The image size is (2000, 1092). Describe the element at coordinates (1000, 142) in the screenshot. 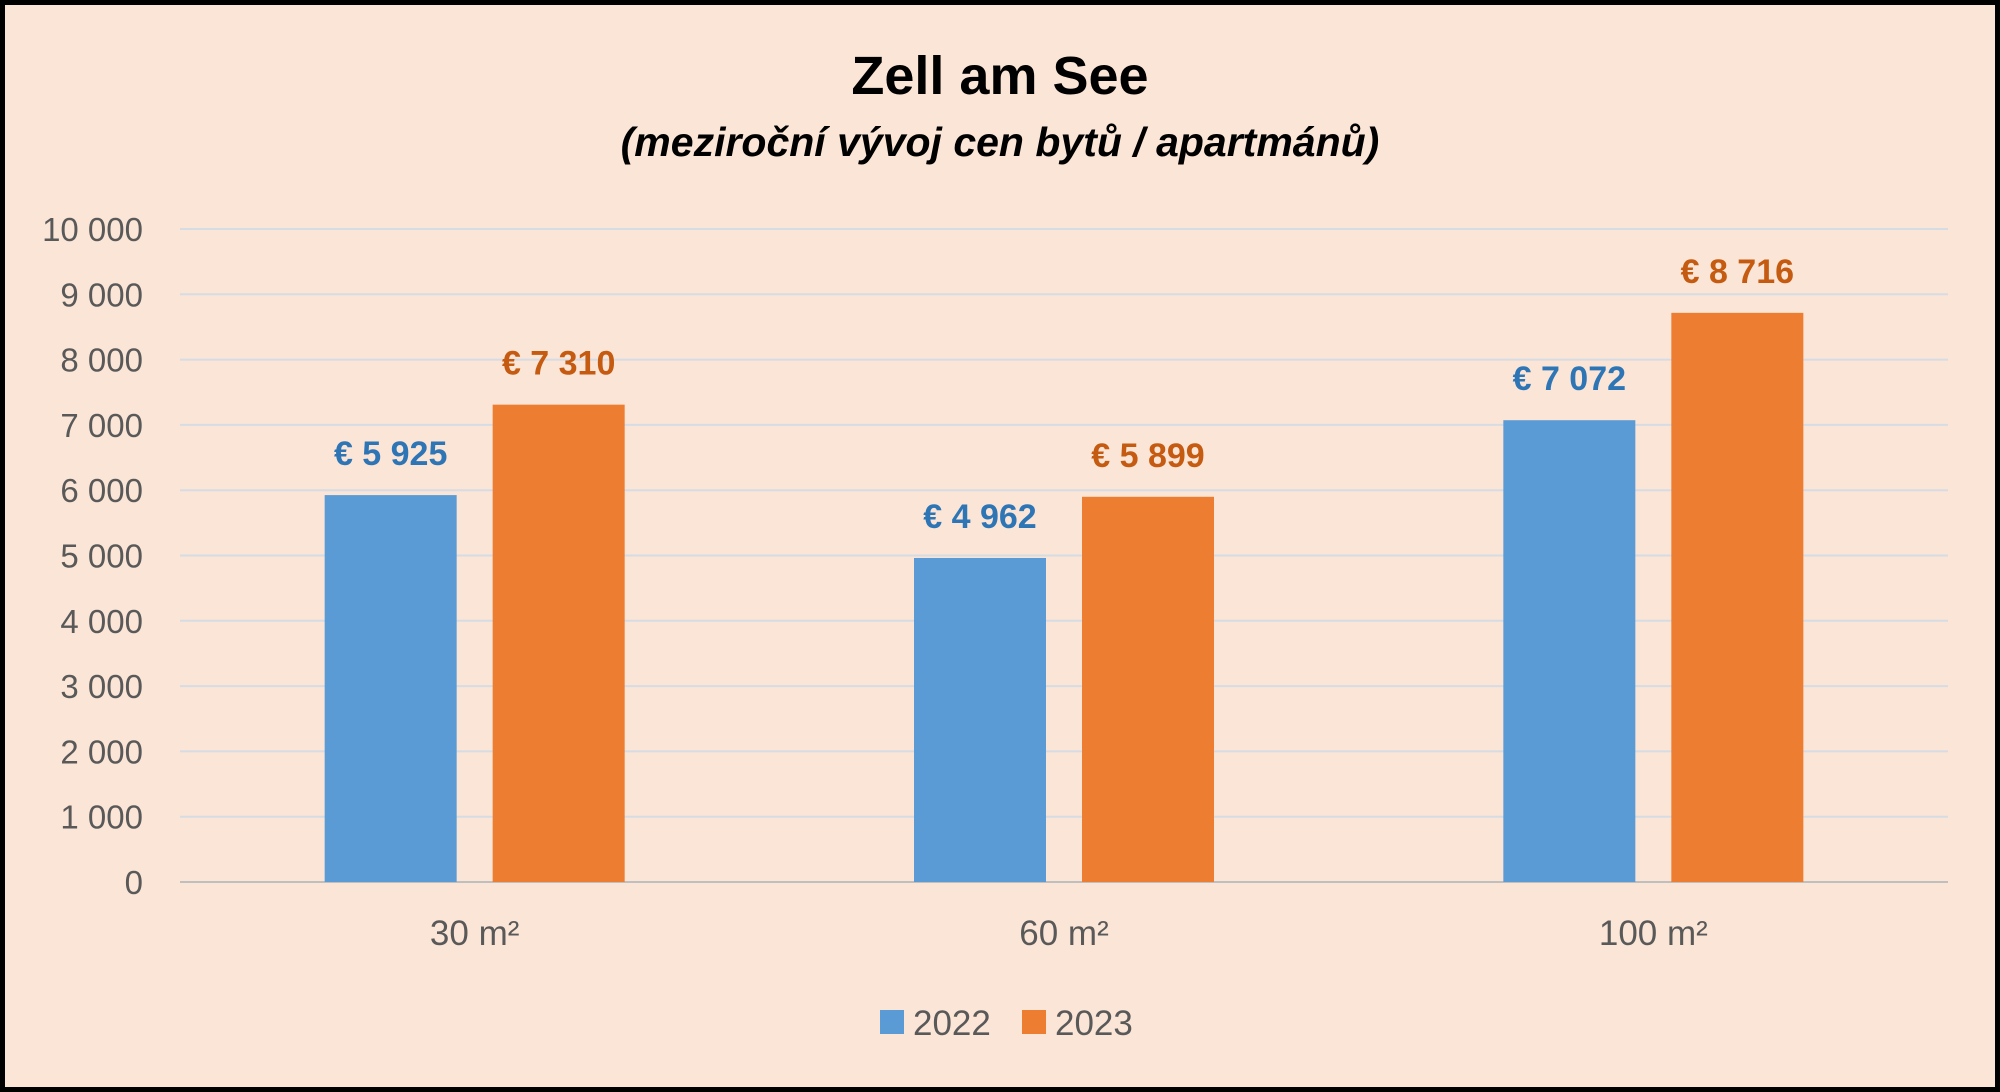

I see `chart-subtitle: (meziroční vývoj cen bytů / apartmánů)` at that location.